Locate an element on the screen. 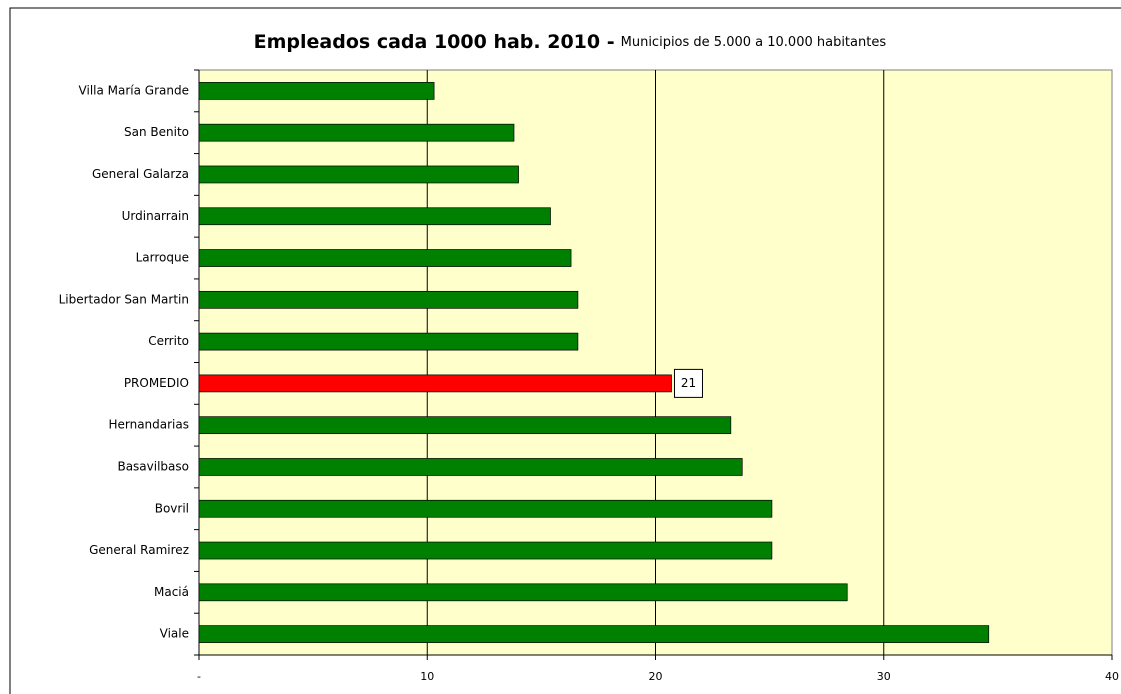 The height and width of the screenshot is (694, 1121). y-tick-label: Viale is located at coordinates (174, 634).